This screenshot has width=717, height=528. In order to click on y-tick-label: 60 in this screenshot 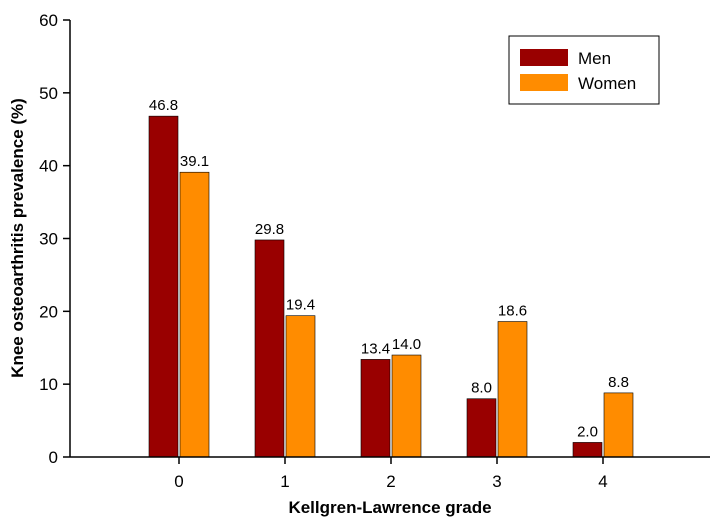, I will do `click(48, 20)`.